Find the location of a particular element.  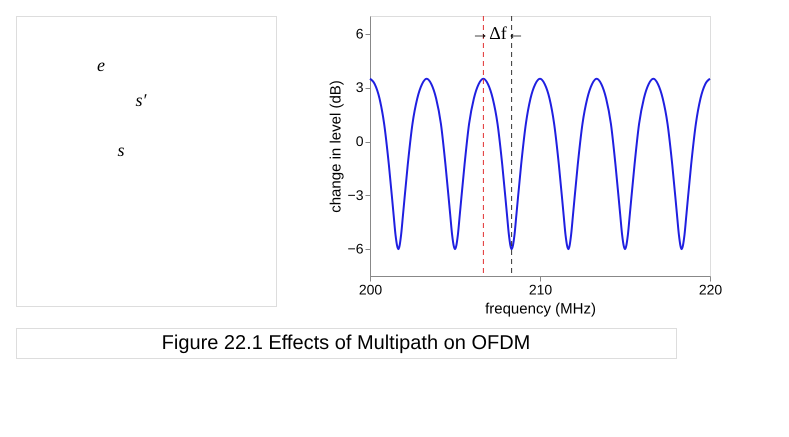

caption: Figure 22.1 Effects of Multipath on OFDM is located at coordinates (346, 343).